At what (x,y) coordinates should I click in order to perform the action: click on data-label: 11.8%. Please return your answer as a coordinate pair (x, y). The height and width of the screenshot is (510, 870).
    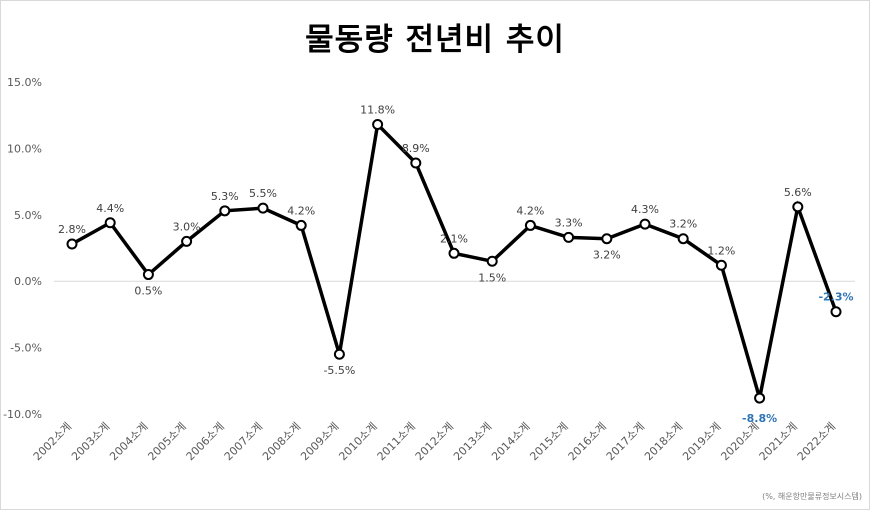
    Looking at the image, I should click on (377, 109).